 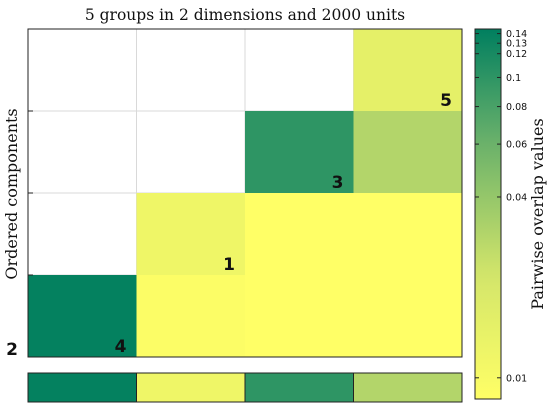 What do you see at coordinates (516, 107) in the screenshot?
I see `colorbar-tick-label: 0.08` at bounding box center [516, 107].